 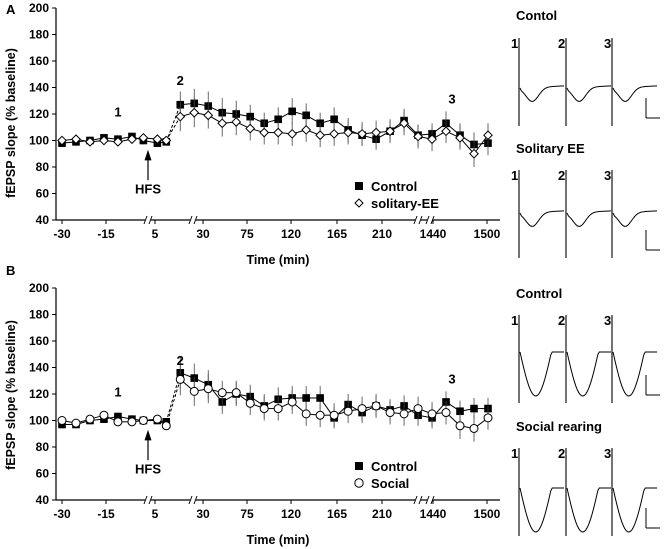 I want to click on x-axis-title: Time (min), so click(x=278, y=260).